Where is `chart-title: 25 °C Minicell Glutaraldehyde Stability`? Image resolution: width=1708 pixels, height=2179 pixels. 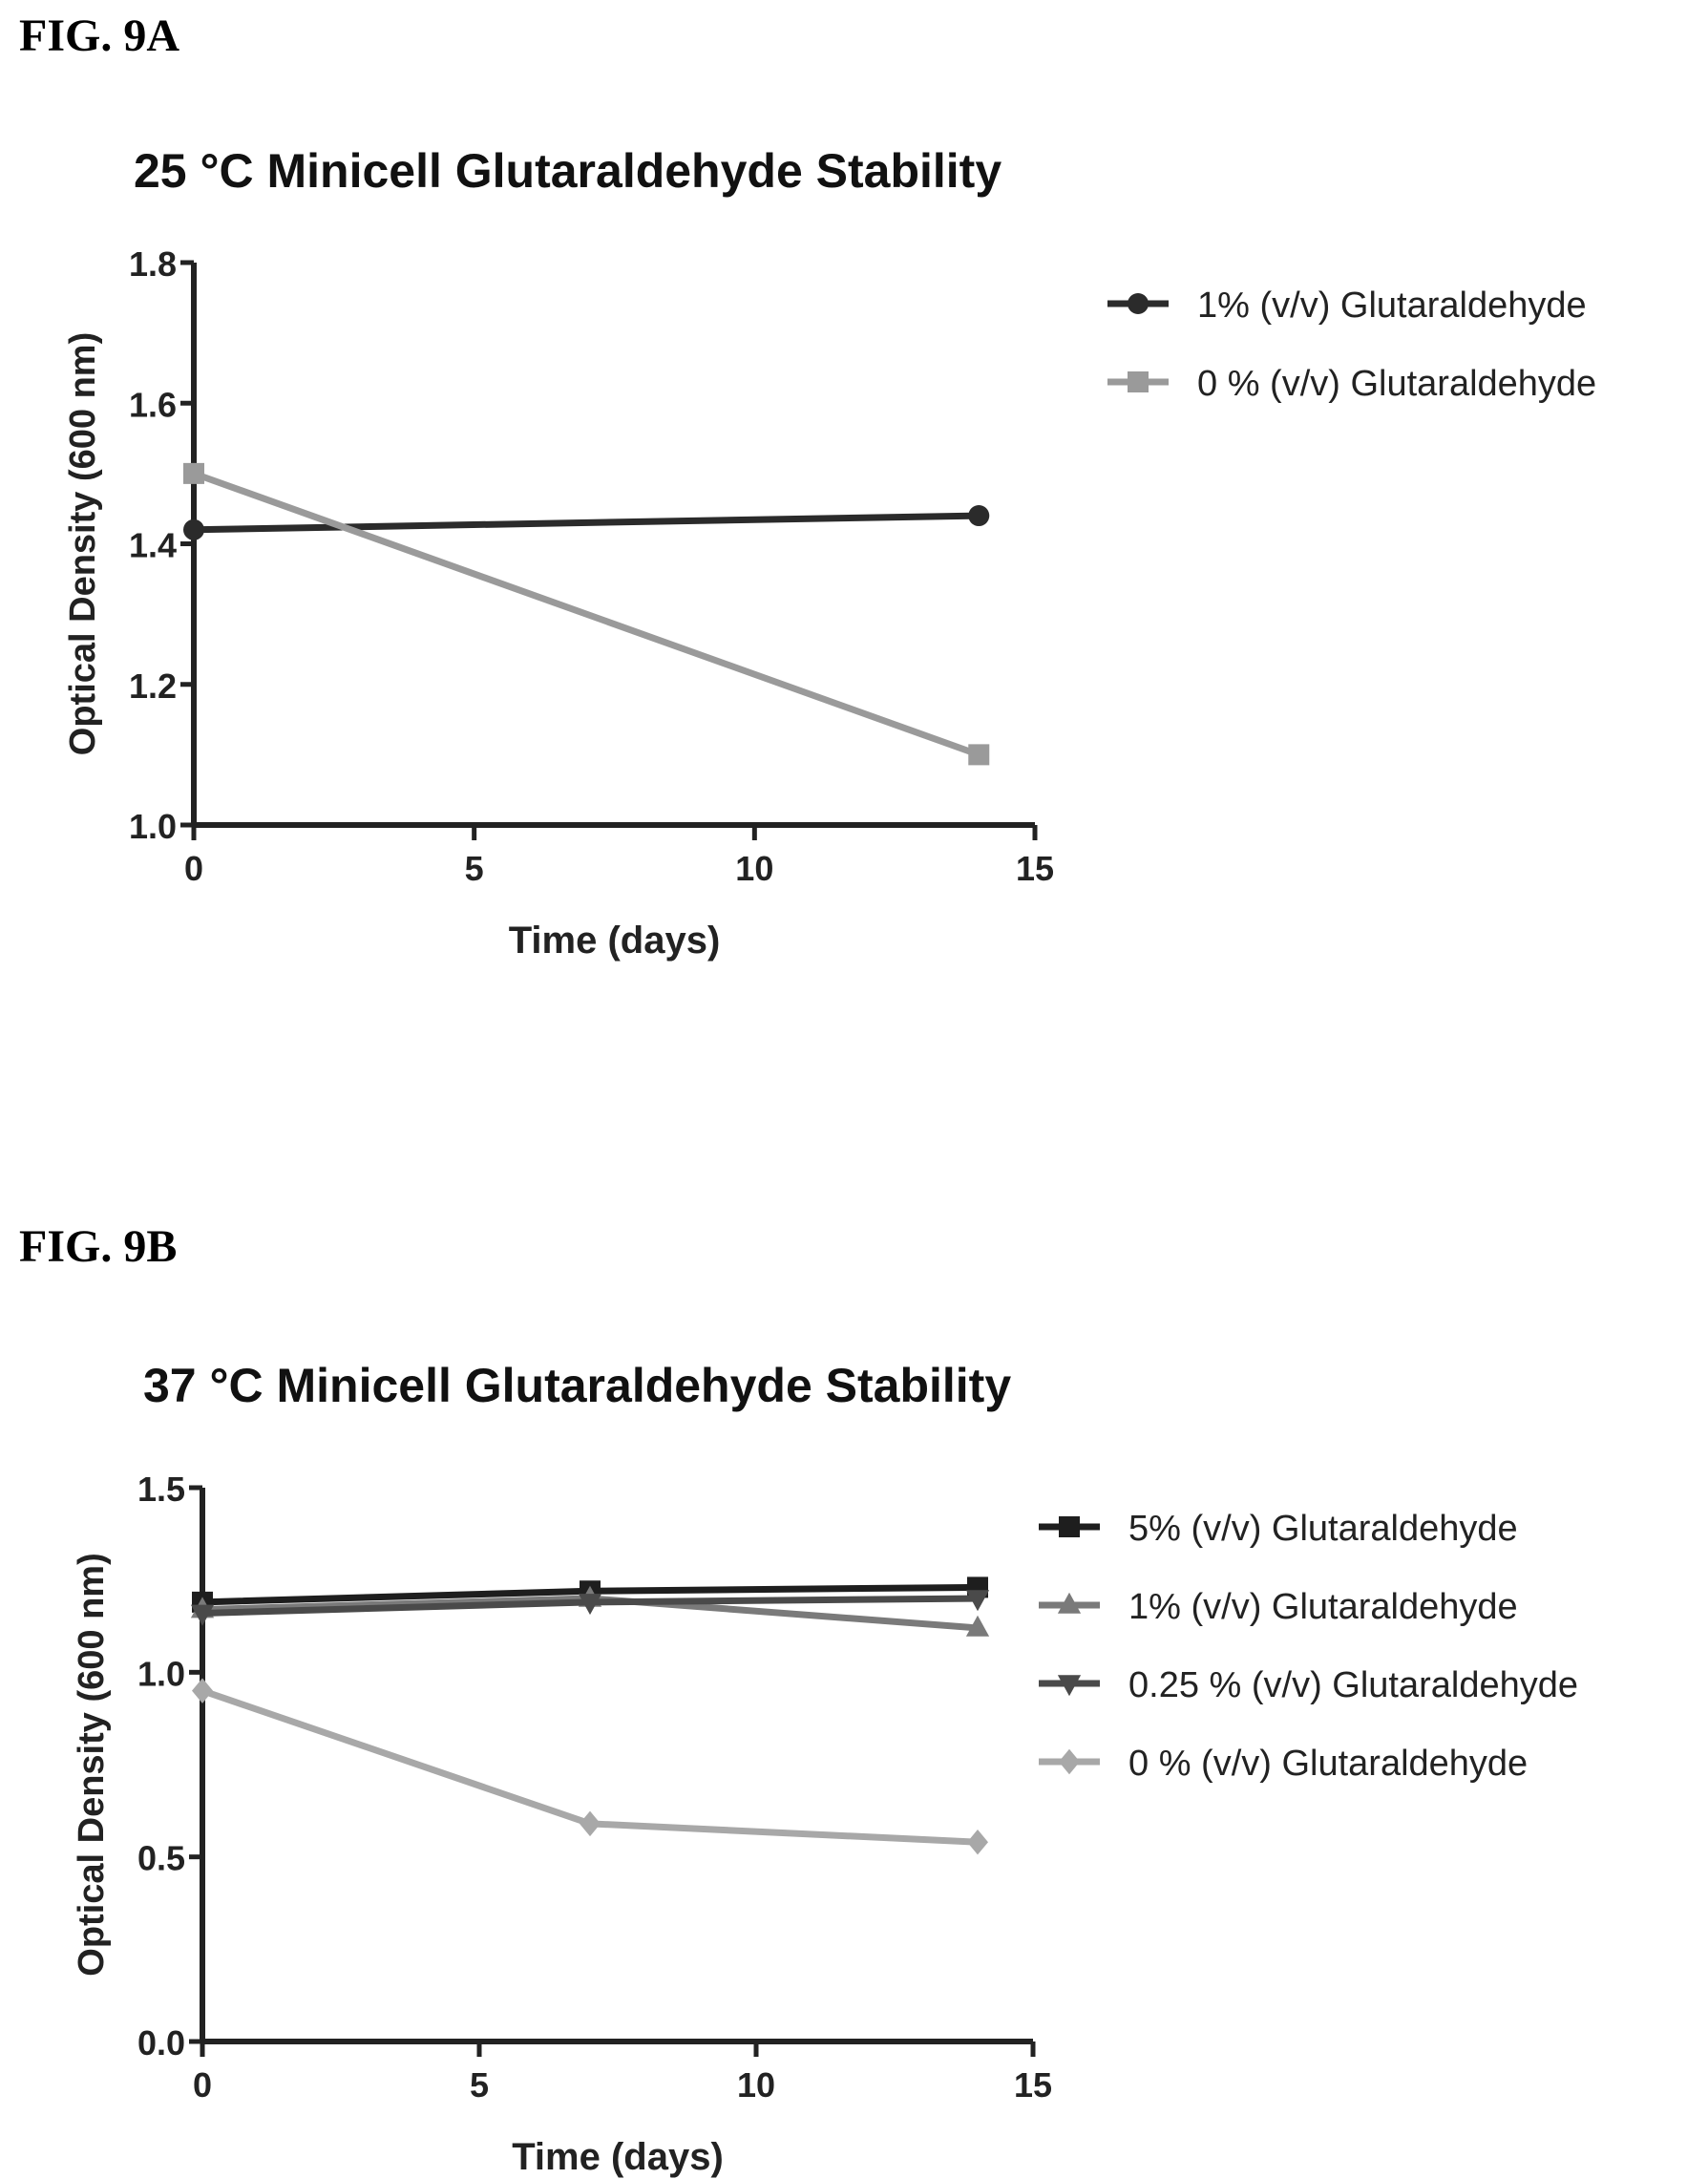
chart-title: 25 °C Minicell Glutaraldehyde Stability is located at coordinates (568, 171).